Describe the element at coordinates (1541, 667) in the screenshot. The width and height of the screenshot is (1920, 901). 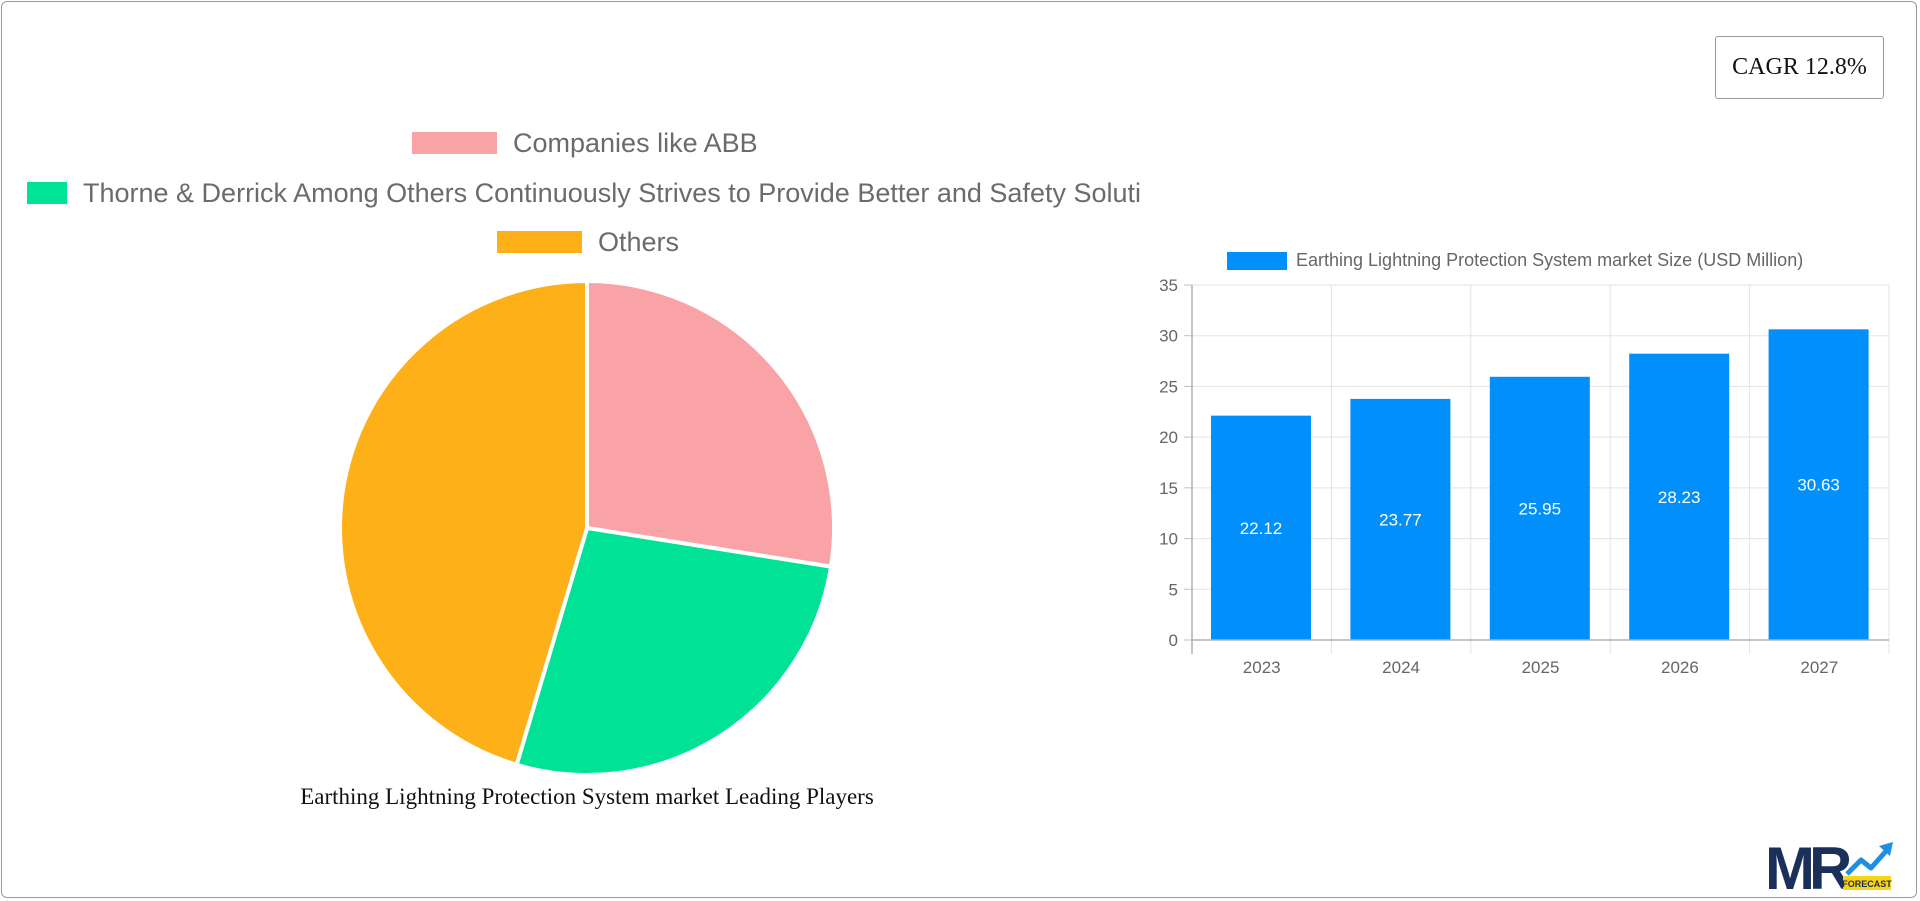
I see `x-tick-label: 2025` at that location.